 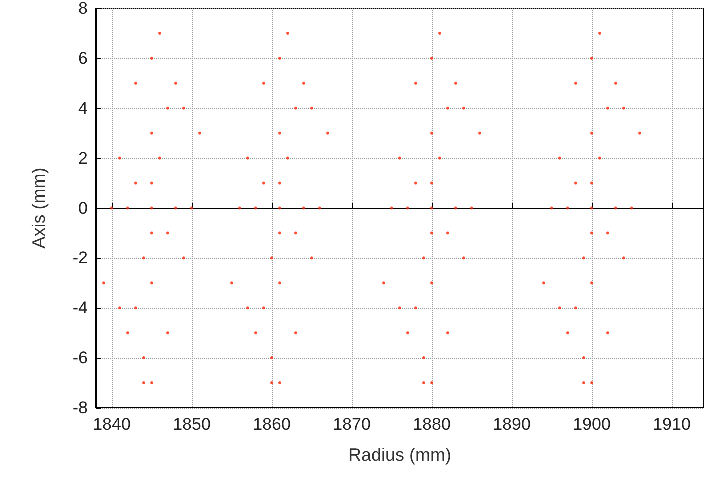 I want to click on x-axis-title: Radius (mm), so click(x=400, y=455).